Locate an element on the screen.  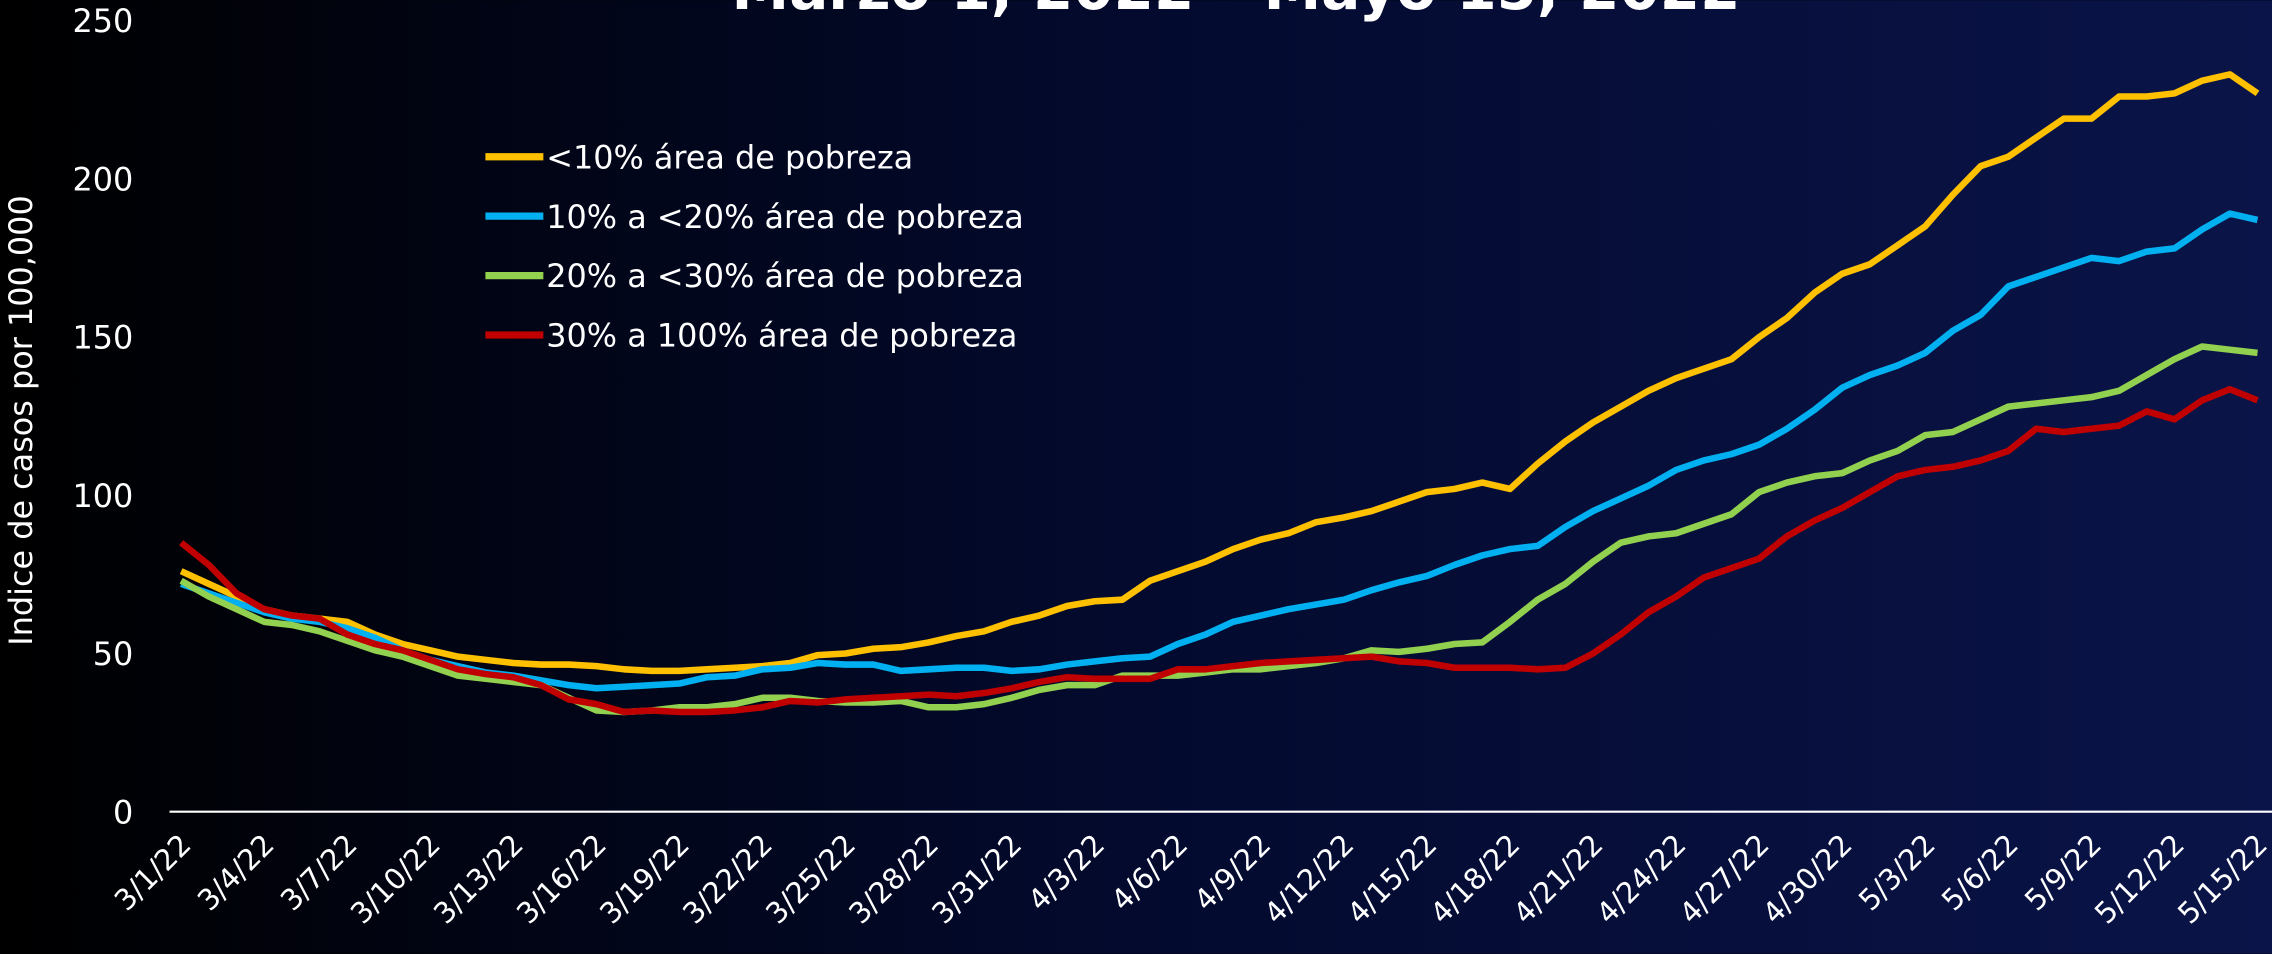
y-tick-label: 100 is located at coordinates (102, 496).